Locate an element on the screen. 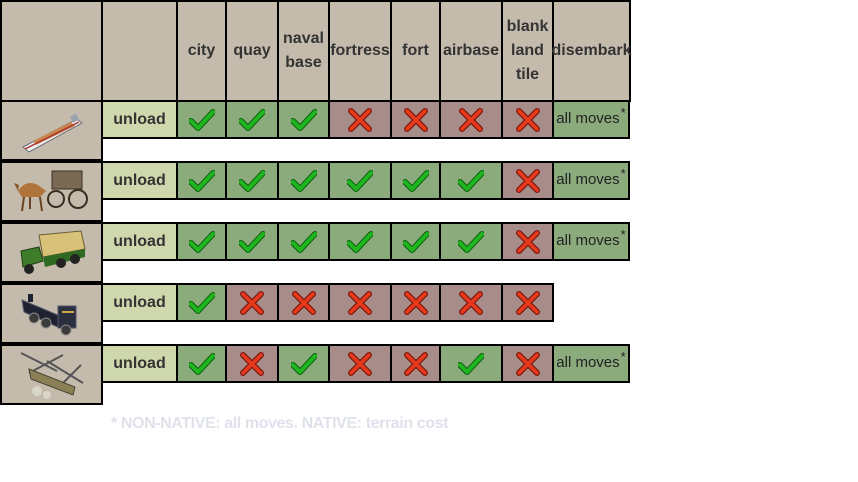 The image size is (858, 482). column-header-line: base is located at coordinates (303, 62).